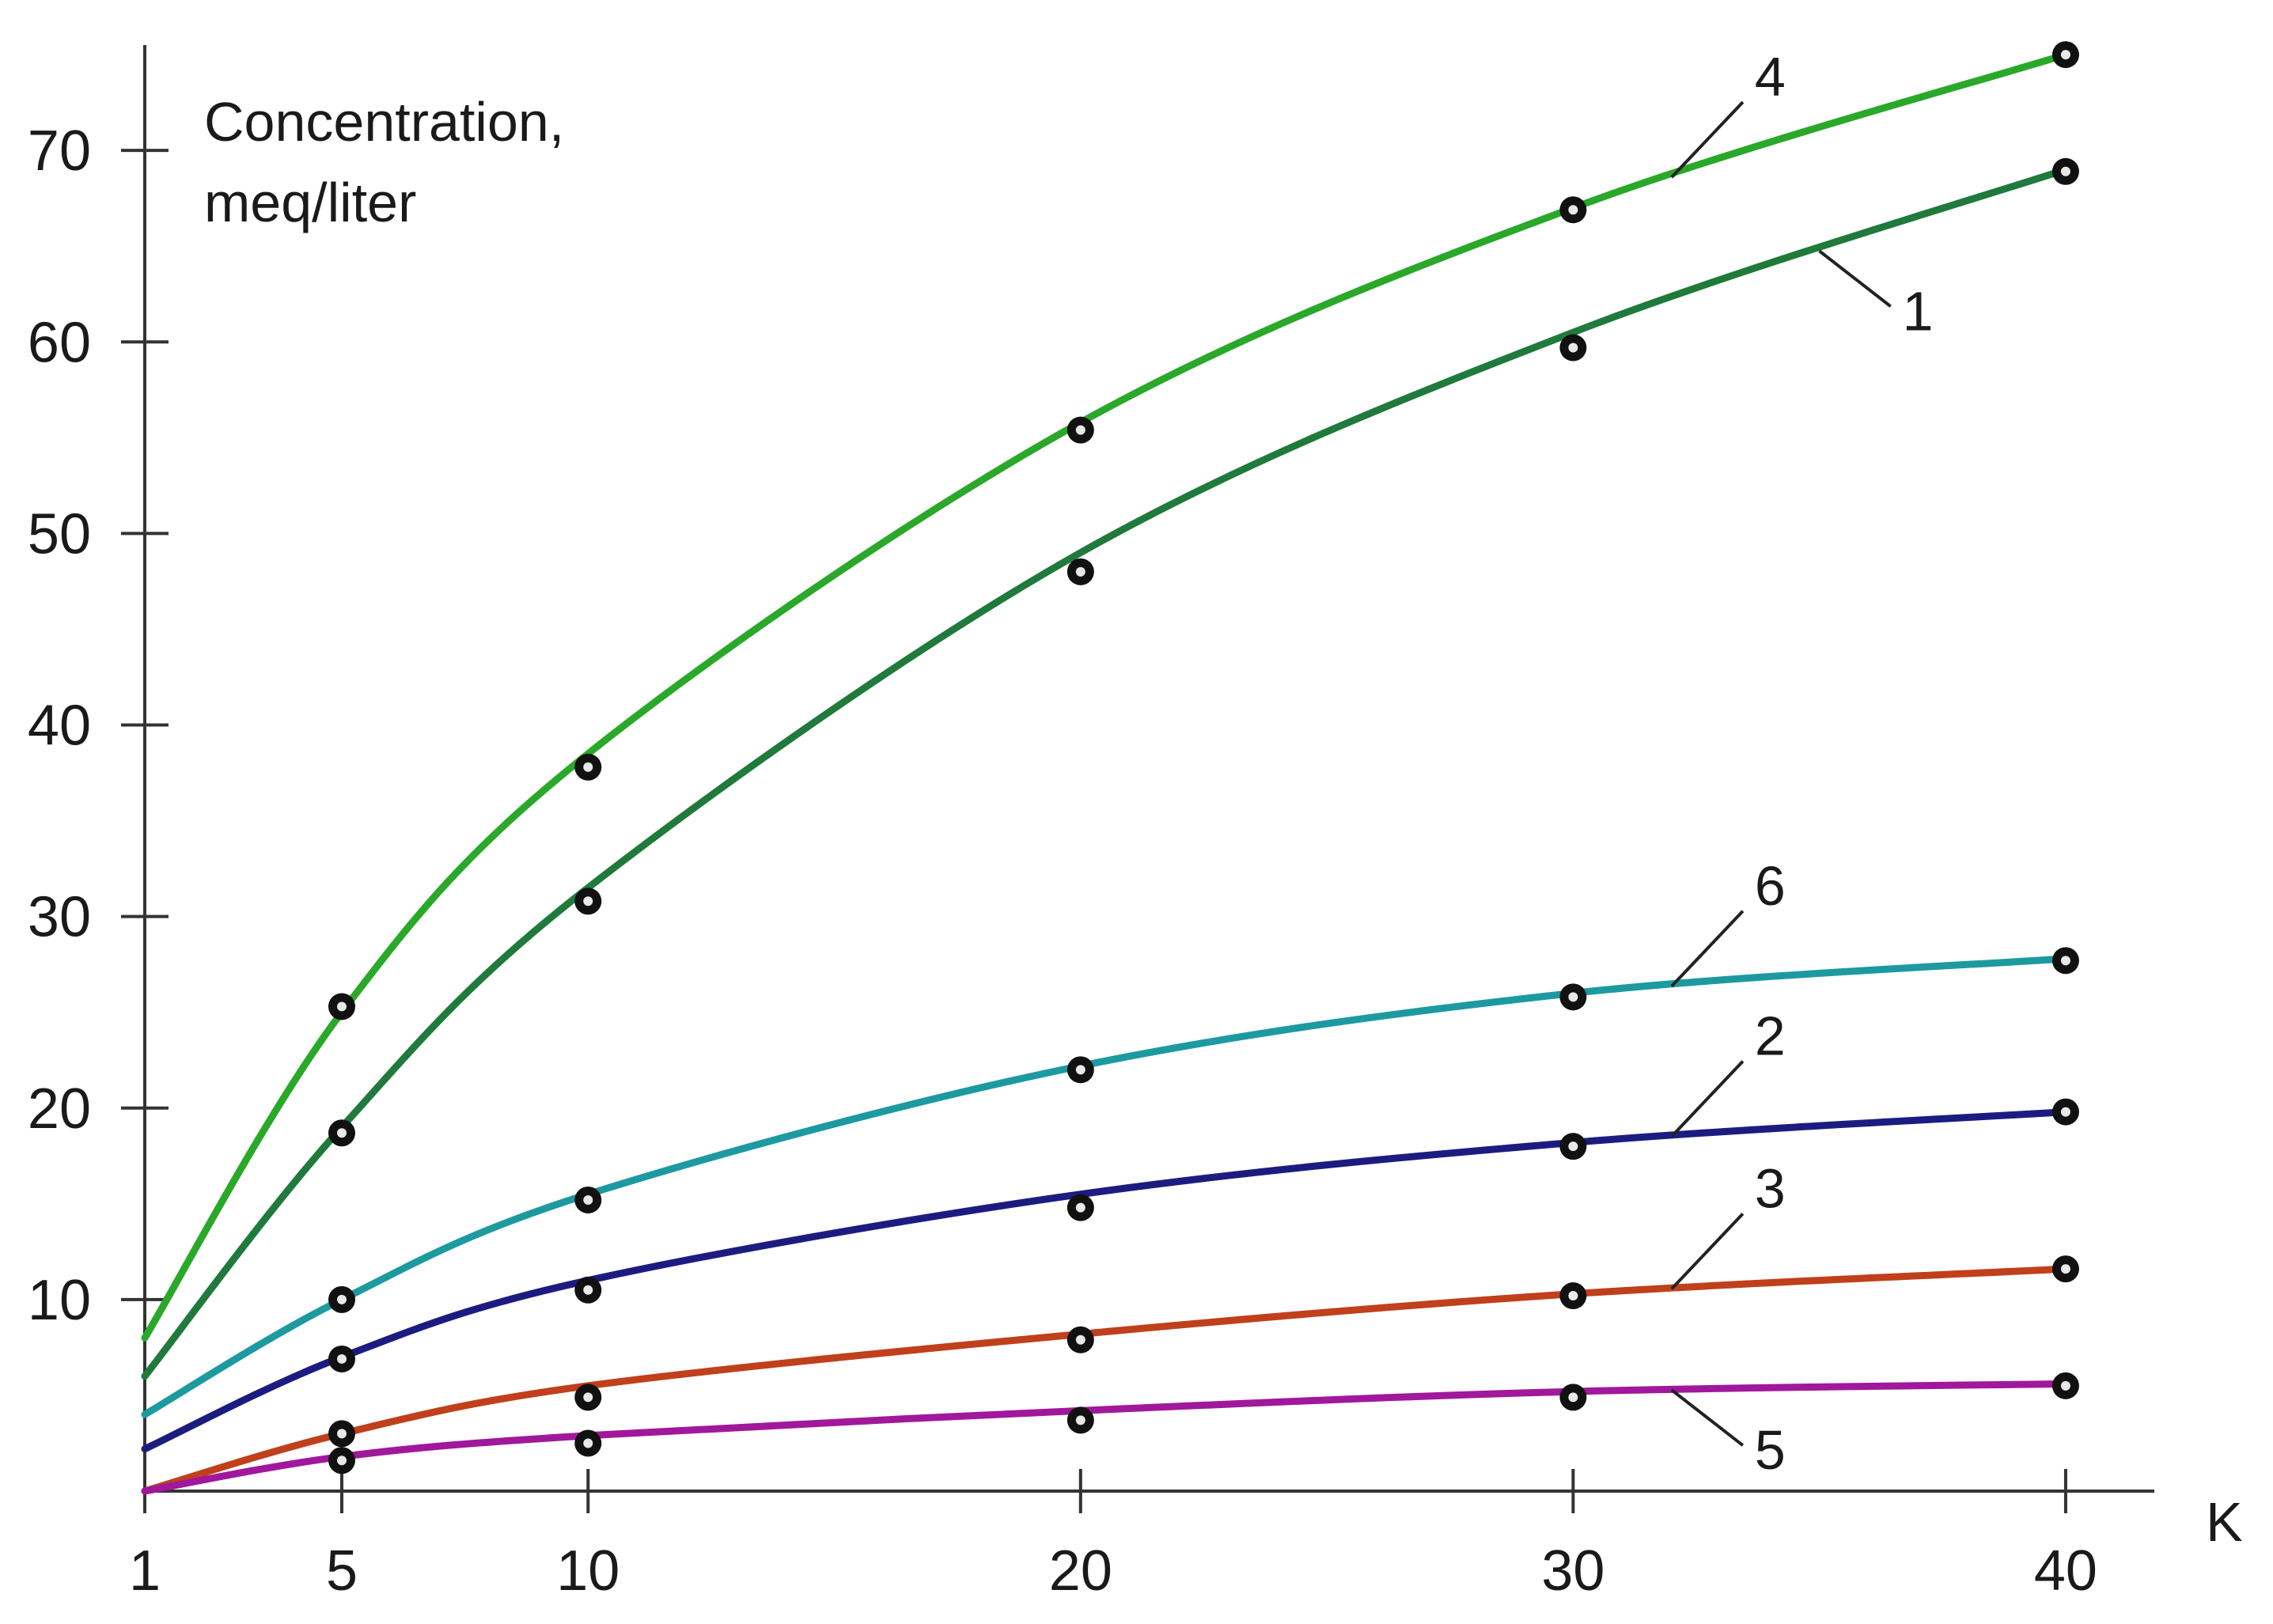 The image size is (2273, 1624). I want to click on x-tick-label: 30, so click(1572, 1571).